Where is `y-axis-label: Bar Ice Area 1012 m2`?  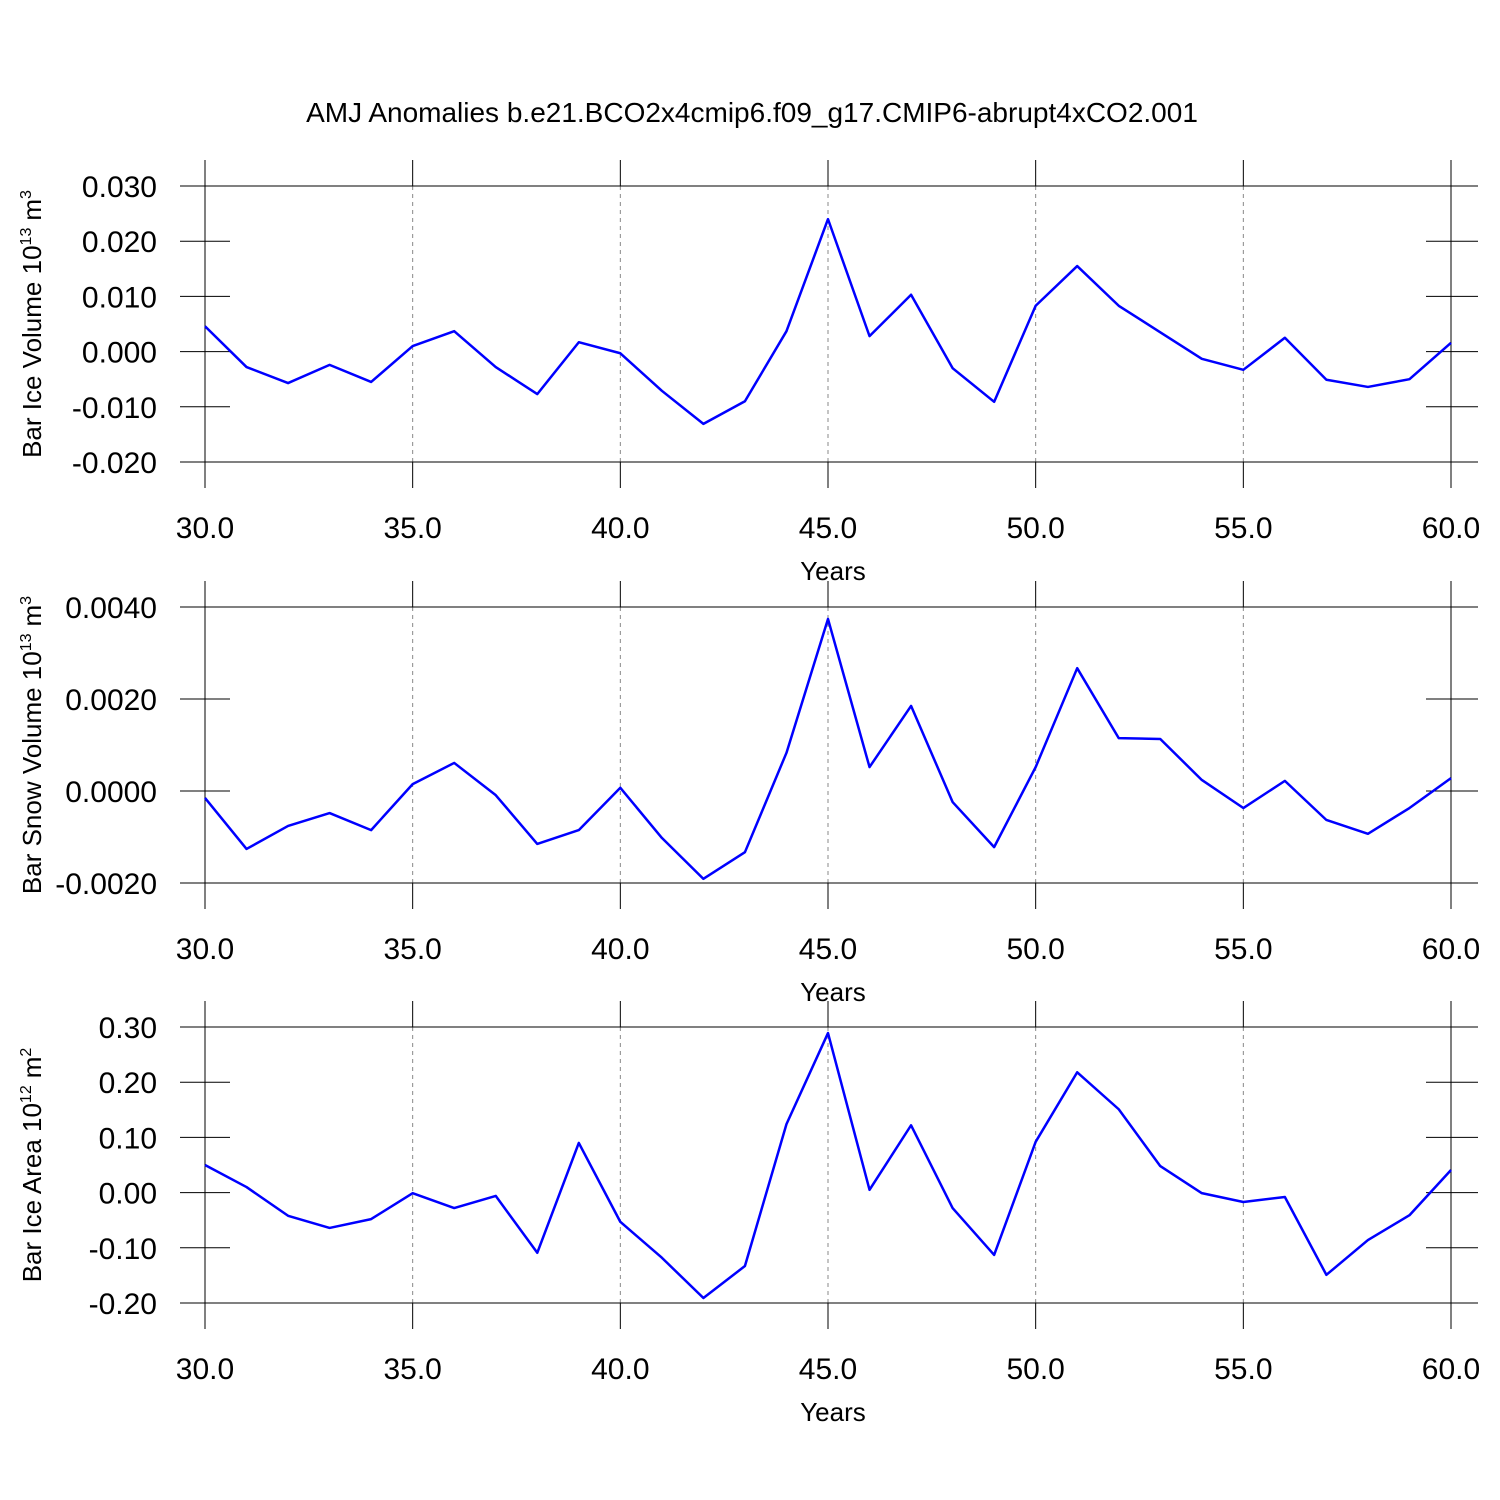
y-axis-label: Bar Ice Area 1012 m2 is located at coordinates (32, 1165).